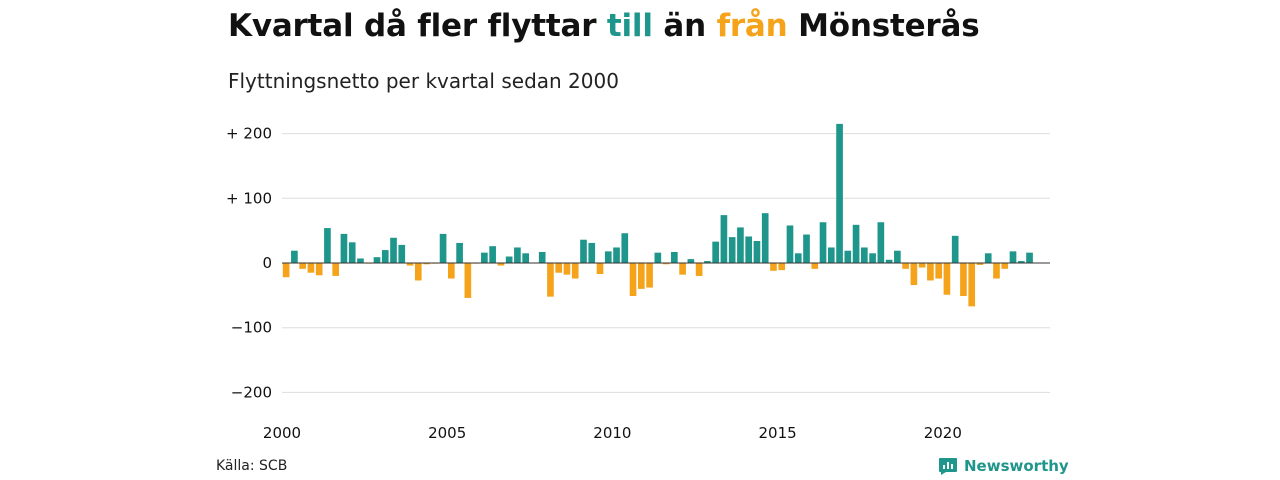 This screenshot has height=480, width=1280. I want to click on bar-2008Q3, so click(567, 269).